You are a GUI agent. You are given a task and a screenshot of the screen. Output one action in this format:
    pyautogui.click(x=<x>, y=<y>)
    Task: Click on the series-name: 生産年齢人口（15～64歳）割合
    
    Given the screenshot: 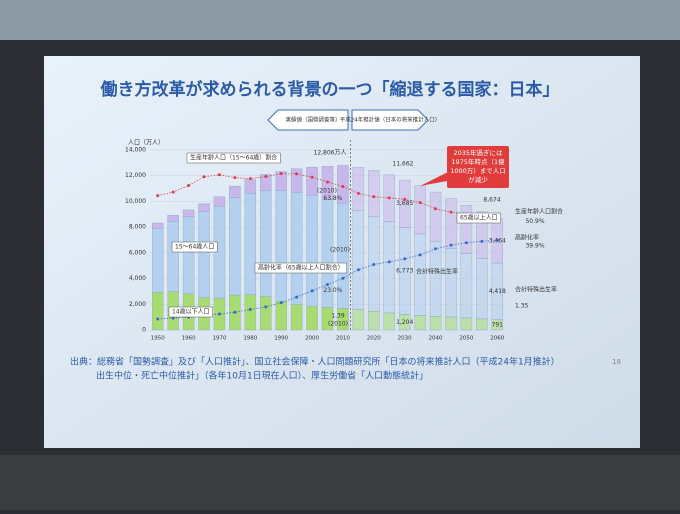 What is the action you would take?
    pyautogui.click(x=233, y=158)
    